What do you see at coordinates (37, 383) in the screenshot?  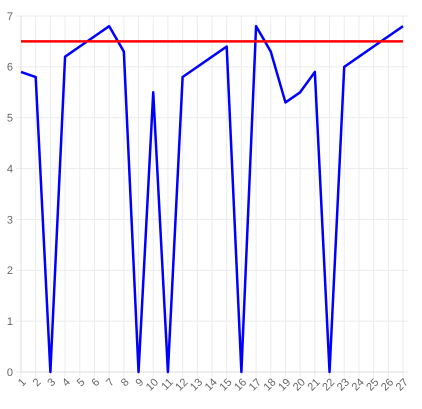 I see `x-tick-label: 2` at bounding box center [37, 383].